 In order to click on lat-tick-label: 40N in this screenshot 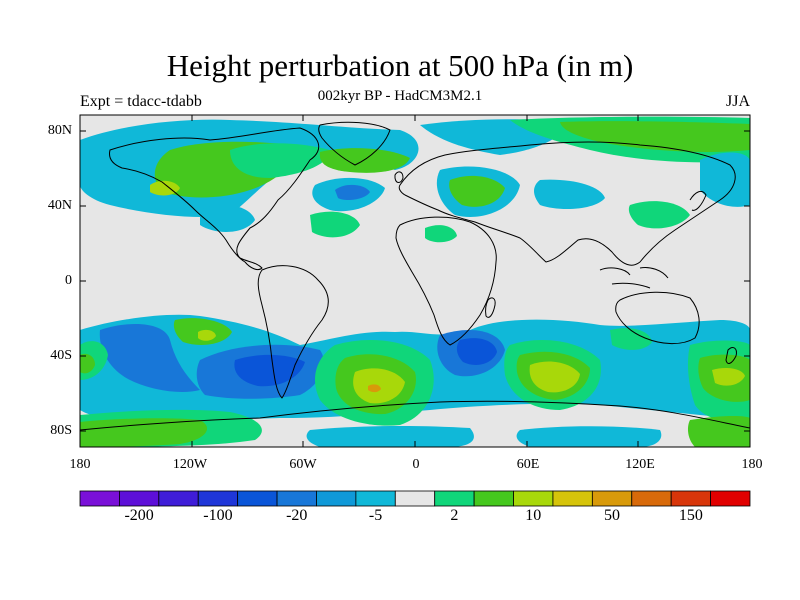, I will do `click(59, 205)`.